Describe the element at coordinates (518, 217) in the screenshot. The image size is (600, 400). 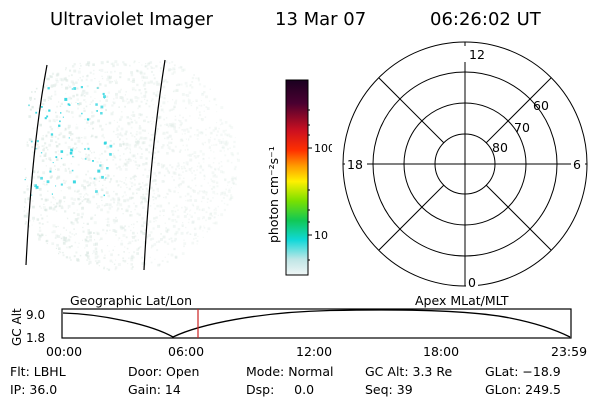
I see `diagonal-se` at that location.